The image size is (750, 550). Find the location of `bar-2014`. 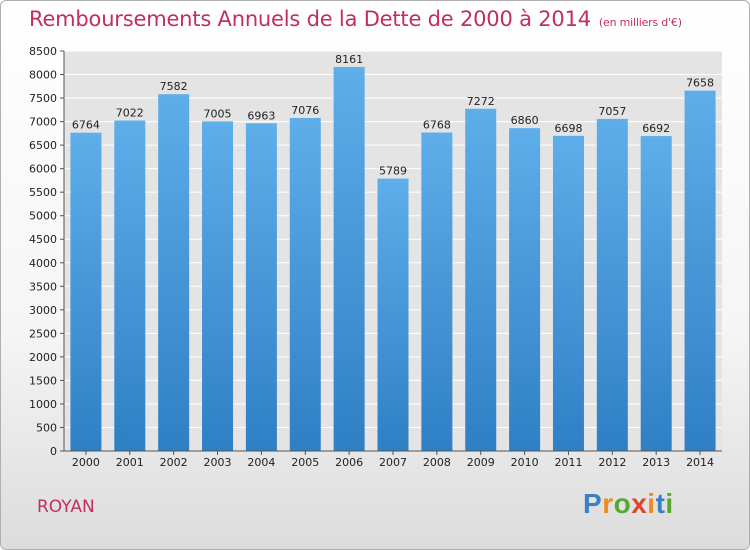

bar-2014 is located at coordinates (700, 270).